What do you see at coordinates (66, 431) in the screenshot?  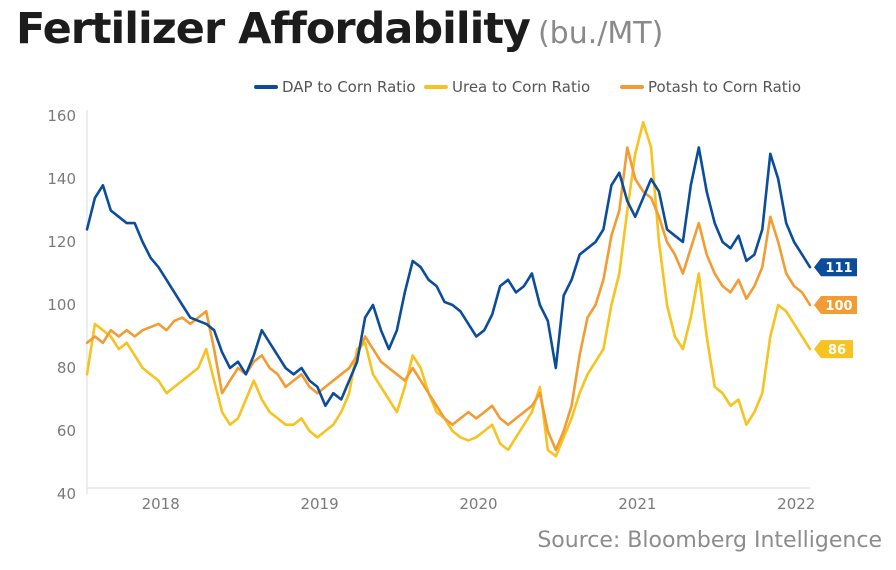 I see `y-tick-label: 60` at bounding box center [66, 431].